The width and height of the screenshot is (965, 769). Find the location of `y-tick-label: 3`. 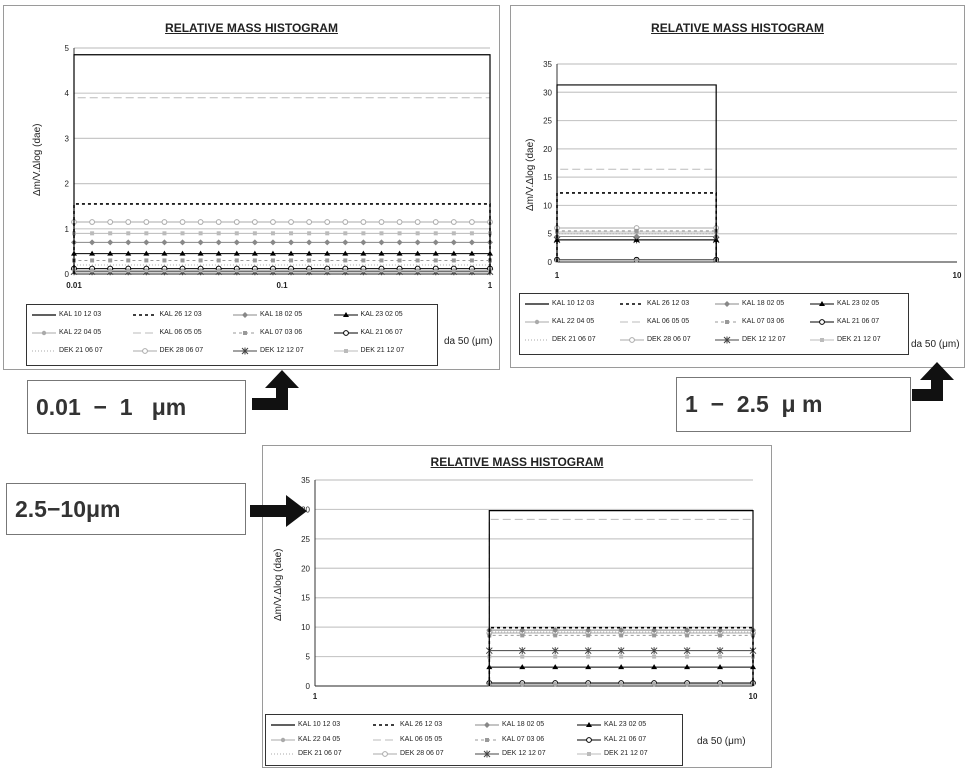

y-tick-label: 3 is located at coordinates (67, 138).